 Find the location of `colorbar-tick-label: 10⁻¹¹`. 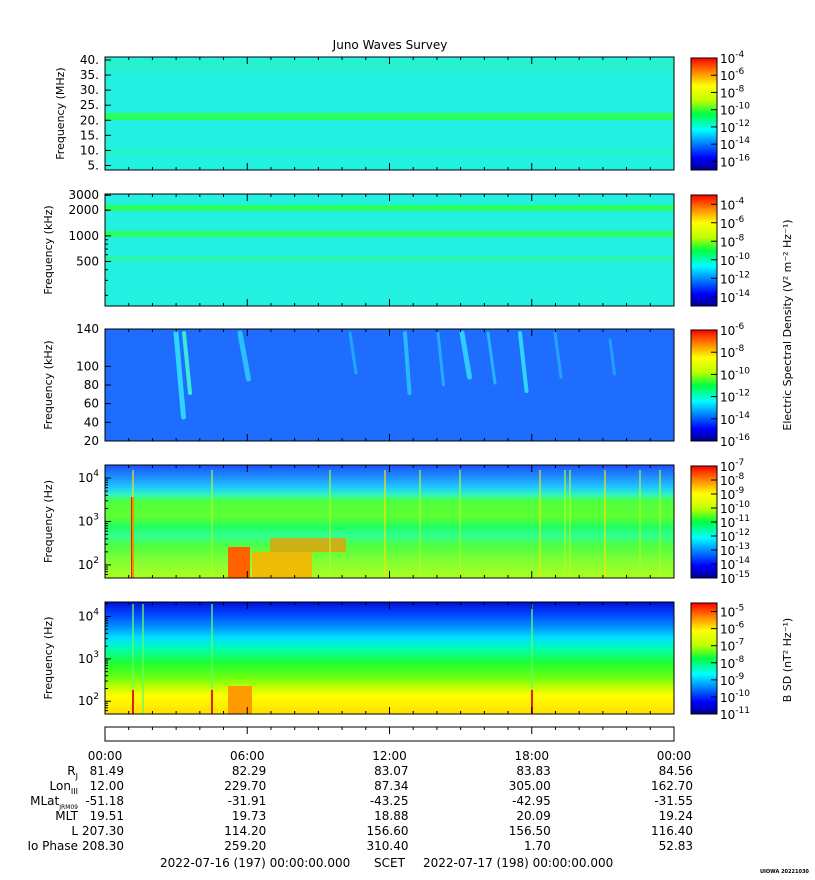

colorbar-tick-label: 10⁻¹¹ is located at coordinates (735, 522).